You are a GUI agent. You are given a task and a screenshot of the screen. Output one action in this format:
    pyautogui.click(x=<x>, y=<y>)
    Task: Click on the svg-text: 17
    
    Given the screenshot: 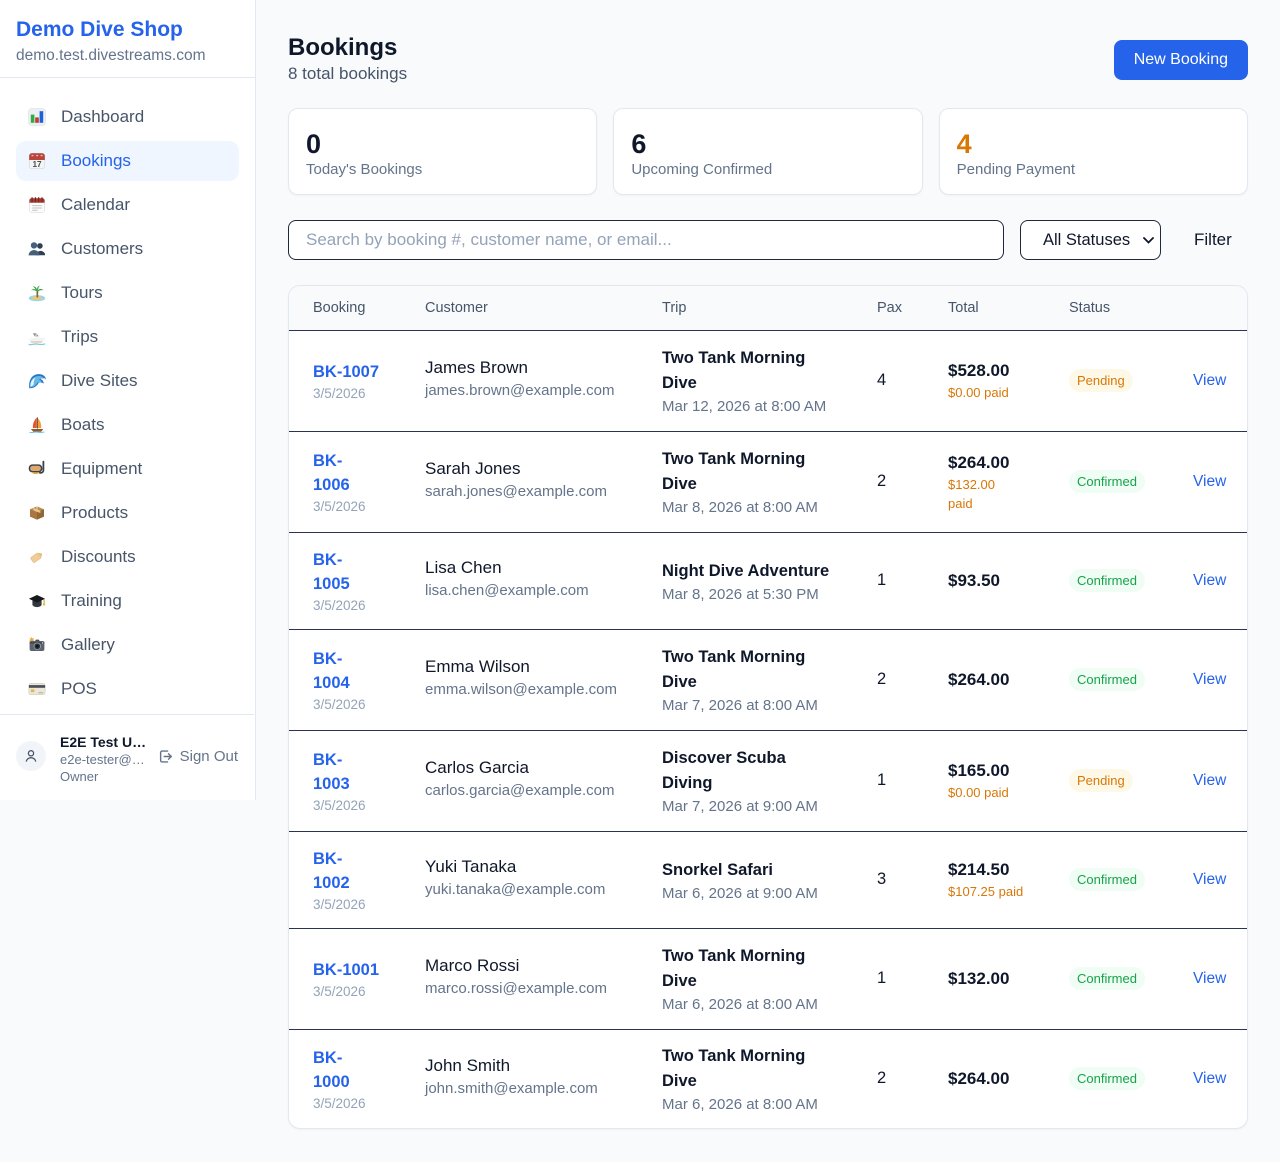 What is the action you would take?
    pyautogui.click(x=37, y=164)
    